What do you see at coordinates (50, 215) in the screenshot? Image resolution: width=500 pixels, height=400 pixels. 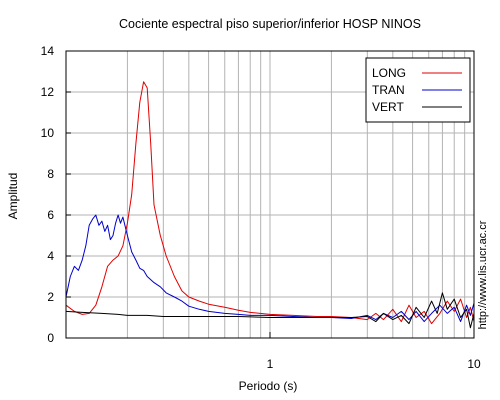 I see `y-tick-label: 6` at bounding box center [50, 215].